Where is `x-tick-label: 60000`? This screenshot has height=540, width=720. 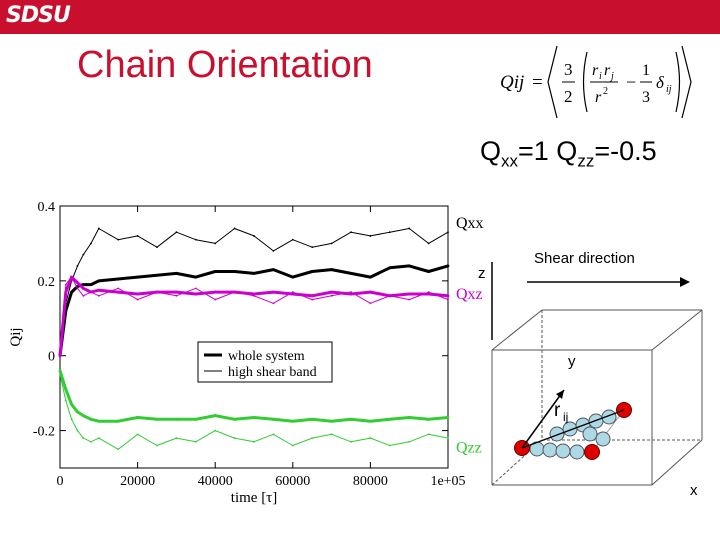
x-tick-label: 60000 is located at coordinates (292, 481).